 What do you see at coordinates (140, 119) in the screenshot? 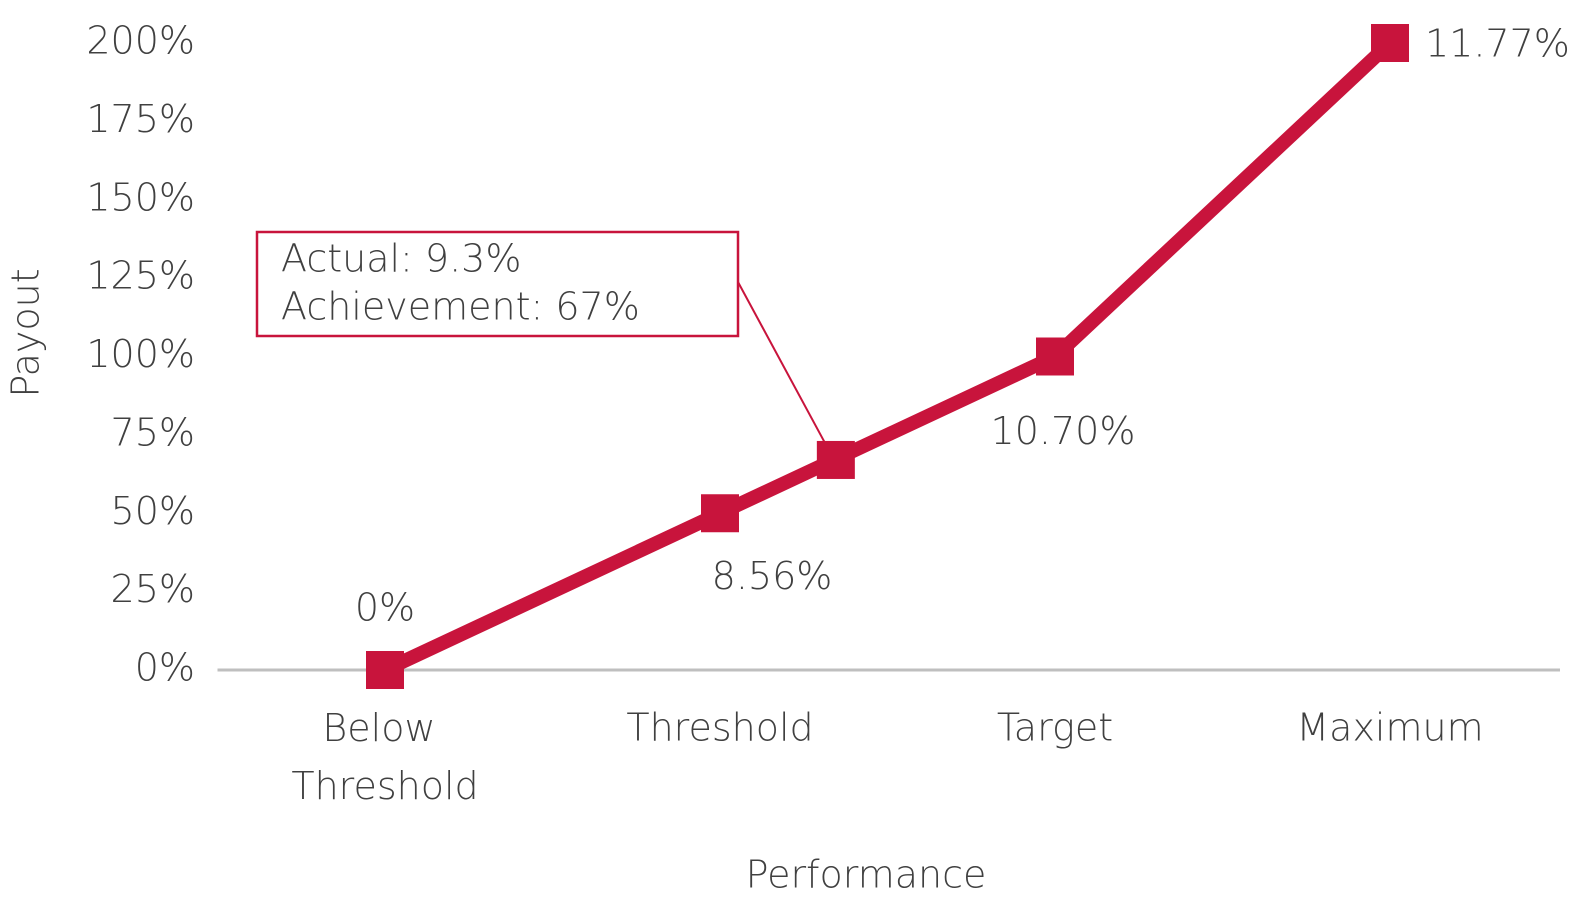
I see `y-tick-label: 175%` at bounding box center [140, 119].